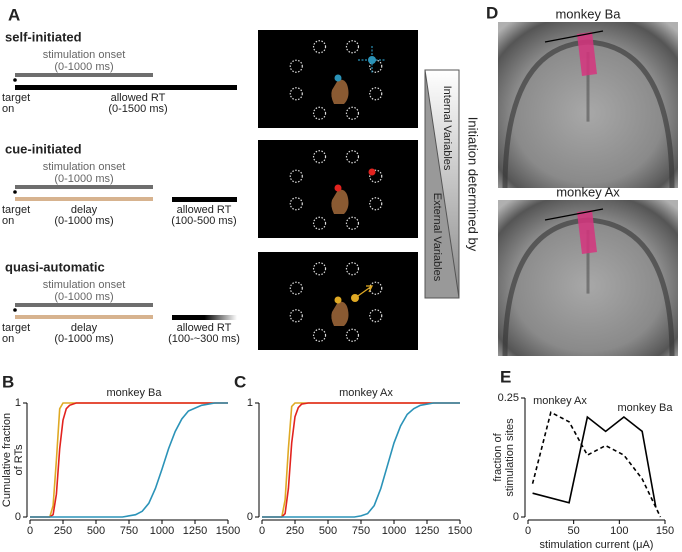 The image size is (682, 552). Describe the element at coordinates (204, 339) in the screenshot. I see `rt-range: (100-~300 ms)` at that location.